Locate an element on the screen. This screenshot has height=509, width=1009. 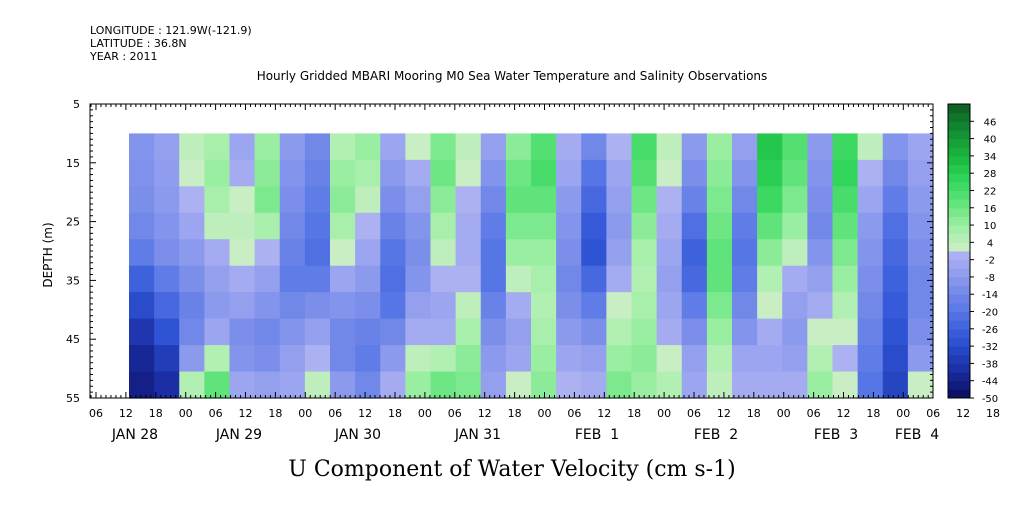
x-tick-label: 12 is located at coordinates (844, 413).